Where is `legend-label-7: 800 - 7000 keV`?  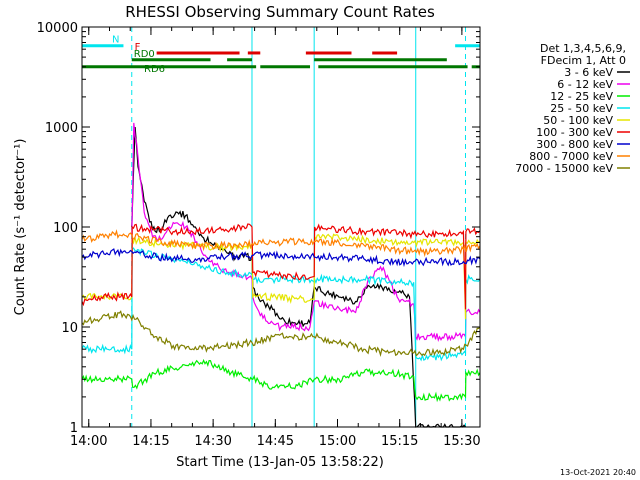
legend-label-7: 800 - 7000 keV is located at coordinates (571, 156).